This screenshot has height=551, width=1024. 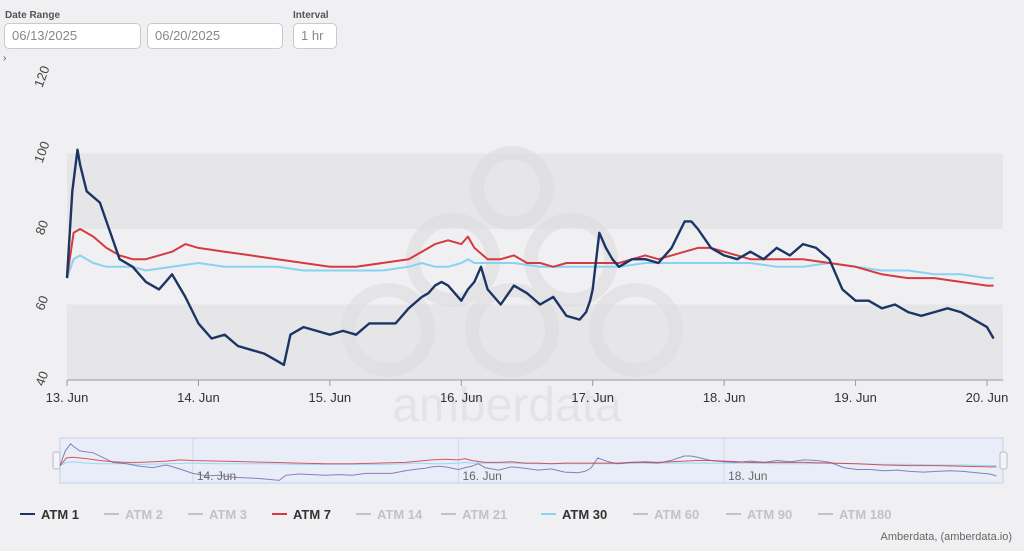 What do you see at coordinates (330, 397) in the screenshot?
I see `x-tick-label: 15. Jun` at bounding box center [330, 397].